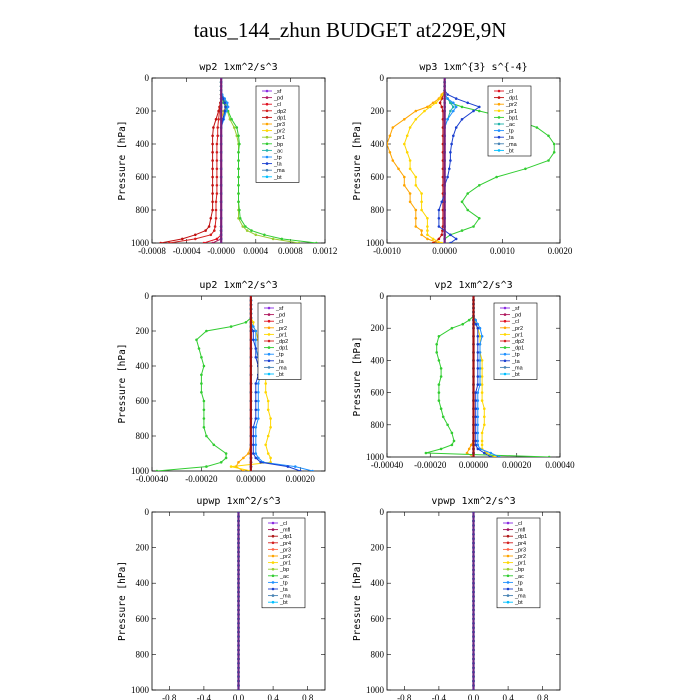 The image size is (700, 700). Describe the element at coordinates (277, 158) in the screenshot. I see `legend-entry: _tp` at that location.